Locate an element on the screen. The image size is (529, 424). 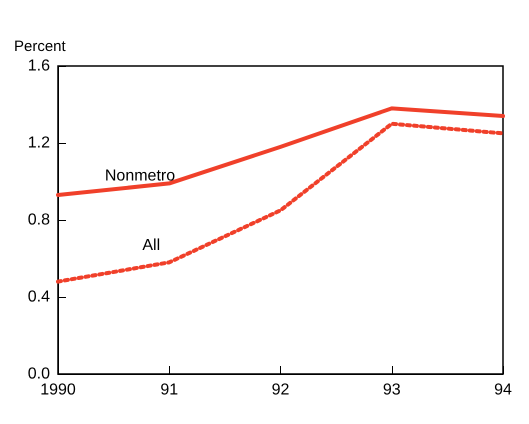
x-tick-label: 91 is located at coordinates (169, 390).